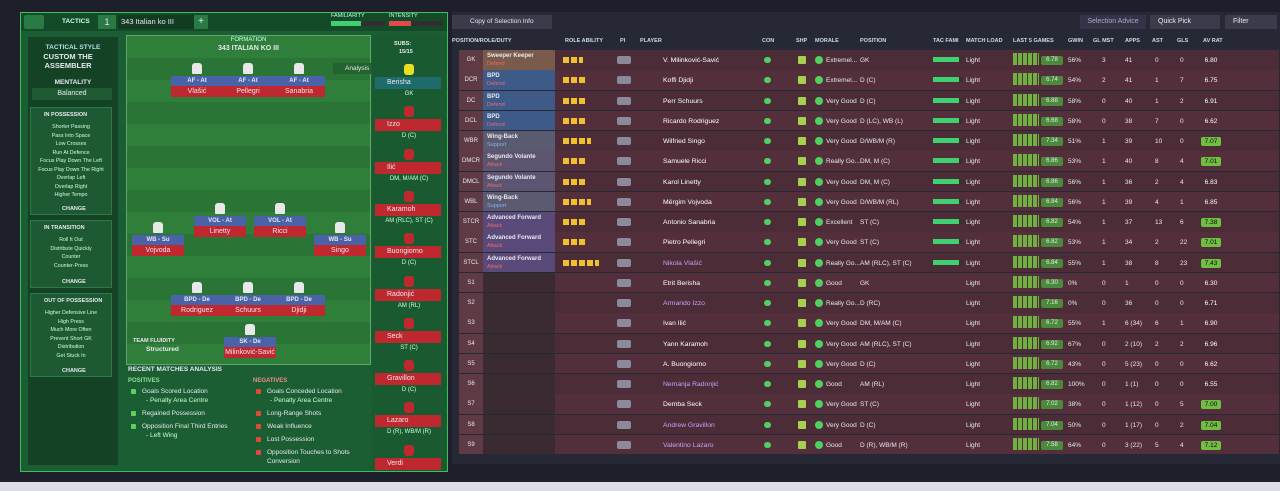 This screenshot has width=1280, height=491. What do you see at coordinates (802, 444) in the screenshot?
I see `sharpness-icon` at bounding box center [802, 444].